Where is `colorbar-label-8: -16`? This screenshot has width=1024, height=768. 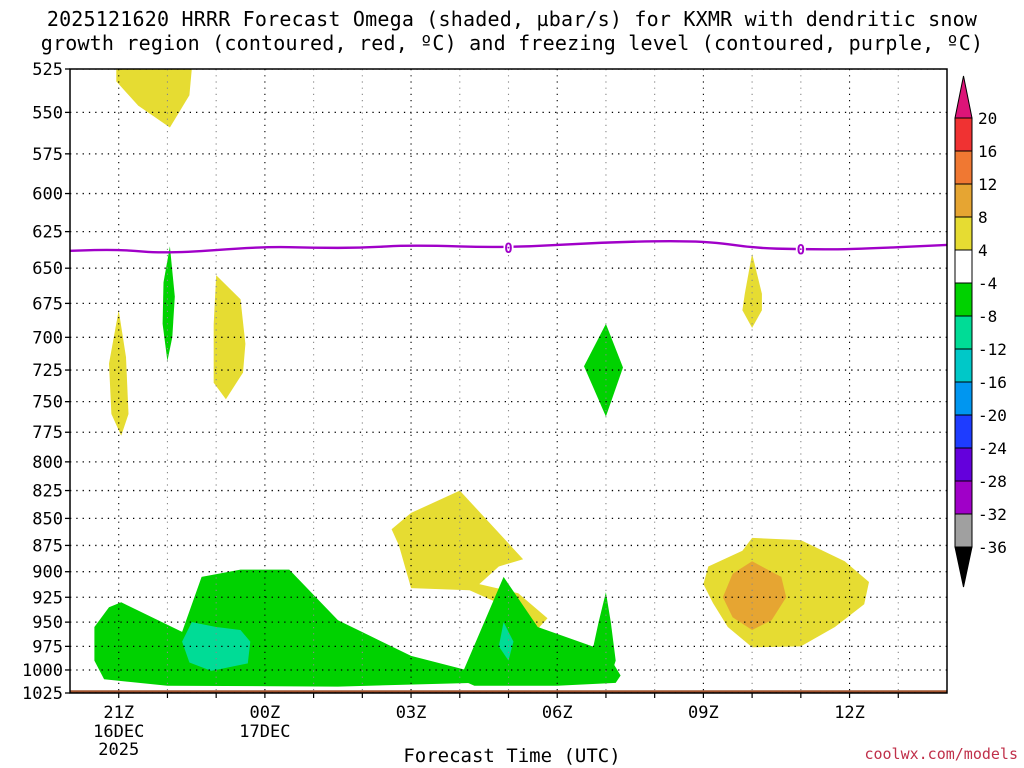 colorbar-label-8: -16 is located at coordinates (992, 382).